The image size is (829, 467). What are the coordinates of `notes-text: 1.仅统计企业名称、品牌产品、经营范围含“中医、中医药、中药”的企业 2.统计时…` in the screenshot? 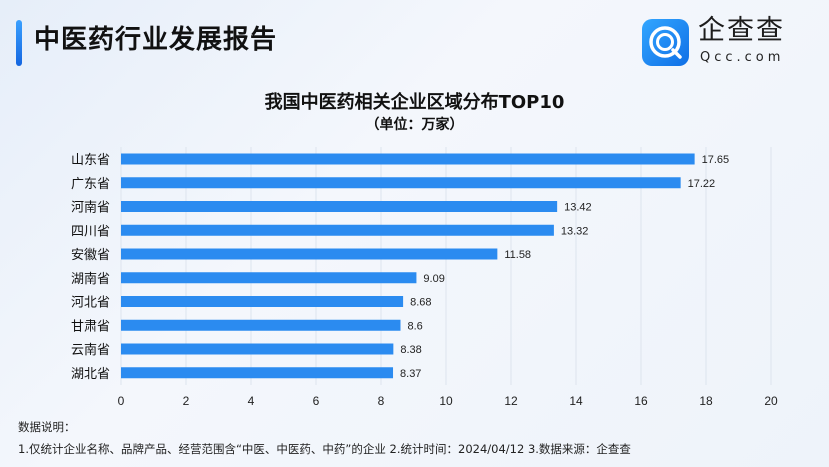 It's located at (324, 449).